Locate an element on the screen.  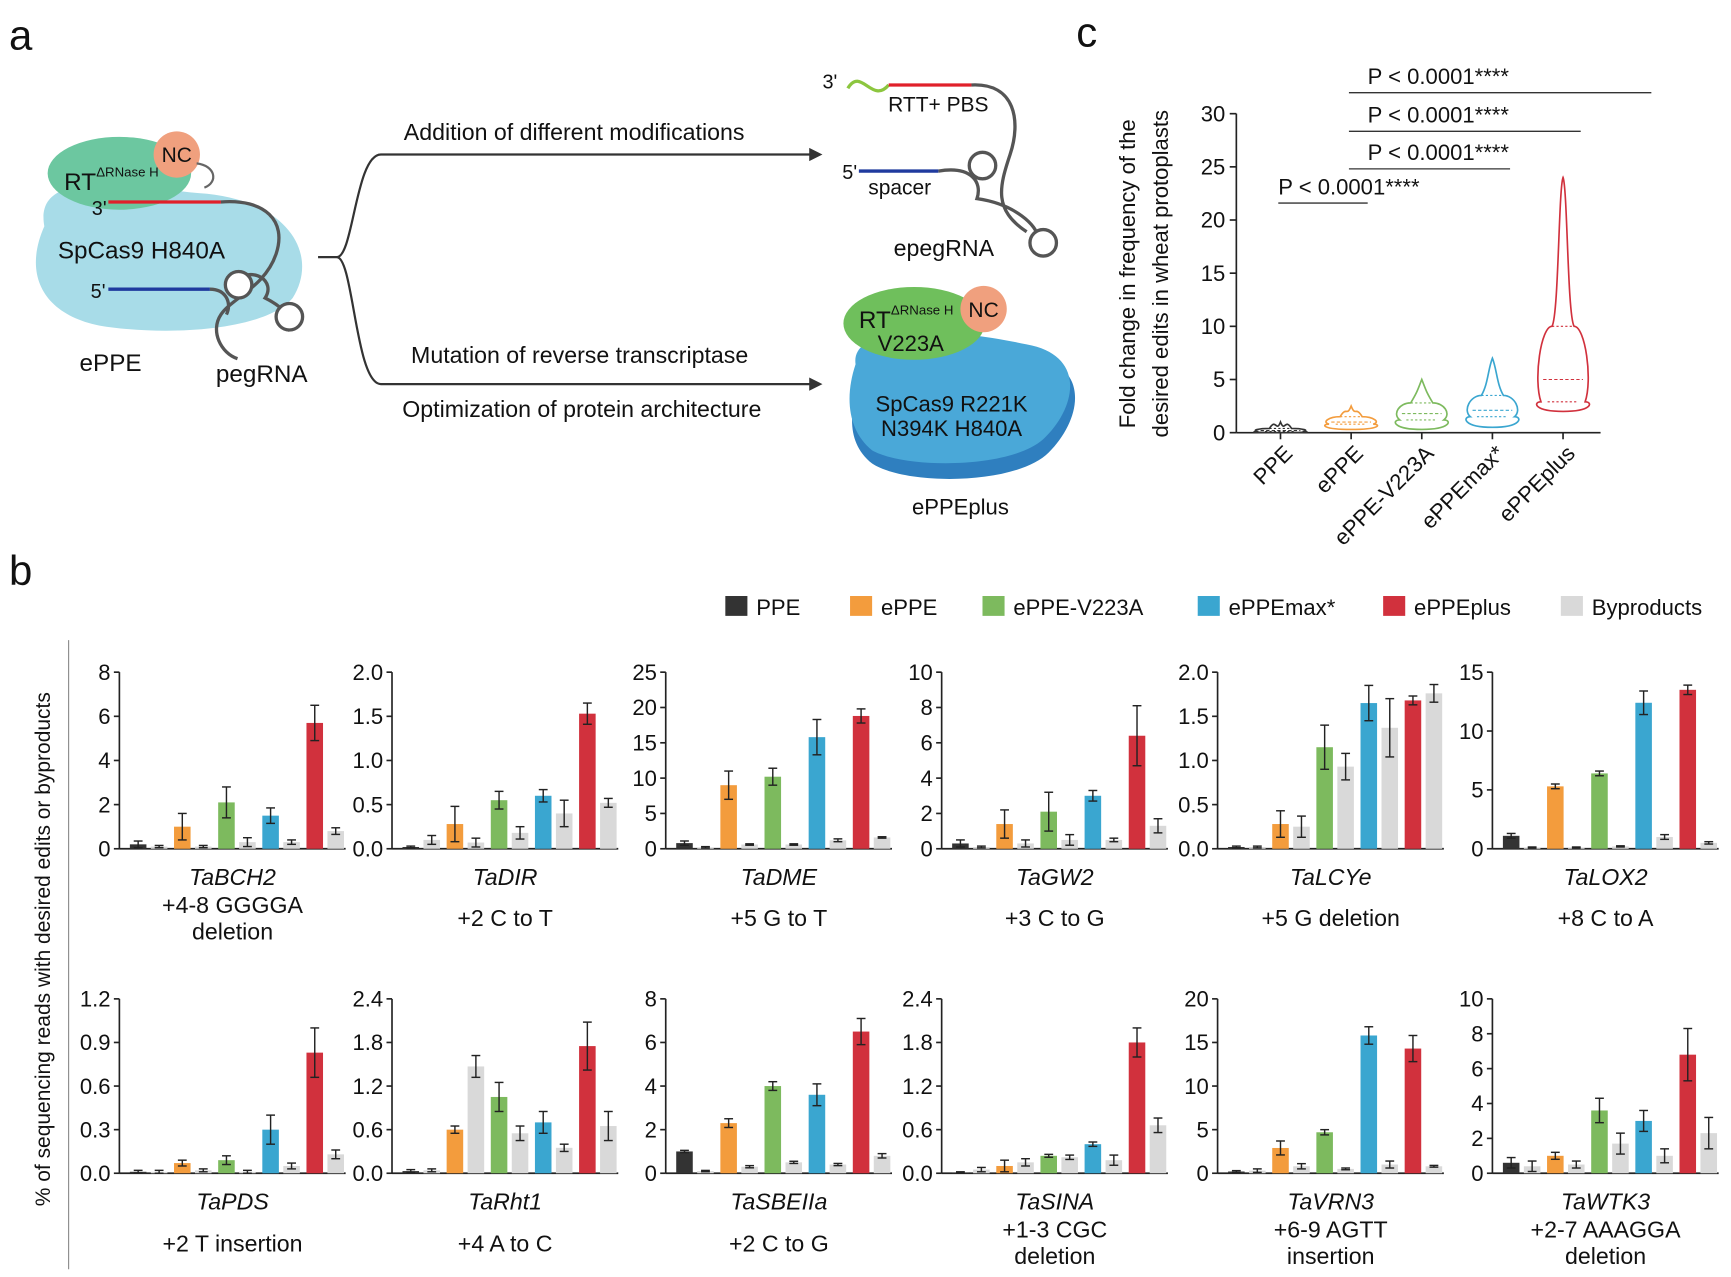
y-tick-label: 20 is located at coordinates (644, 707).